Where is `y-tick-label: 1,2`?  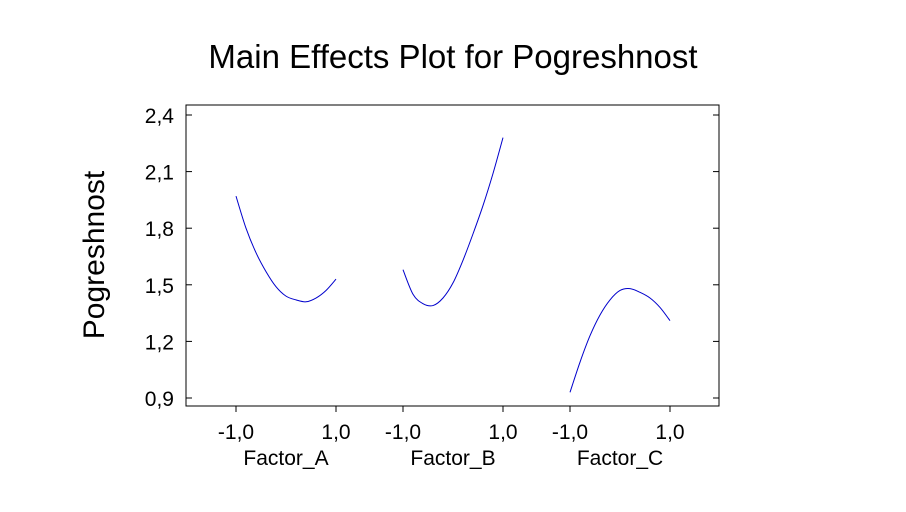
y-tick-label: 1,2 is located at coordinates (159, 342).